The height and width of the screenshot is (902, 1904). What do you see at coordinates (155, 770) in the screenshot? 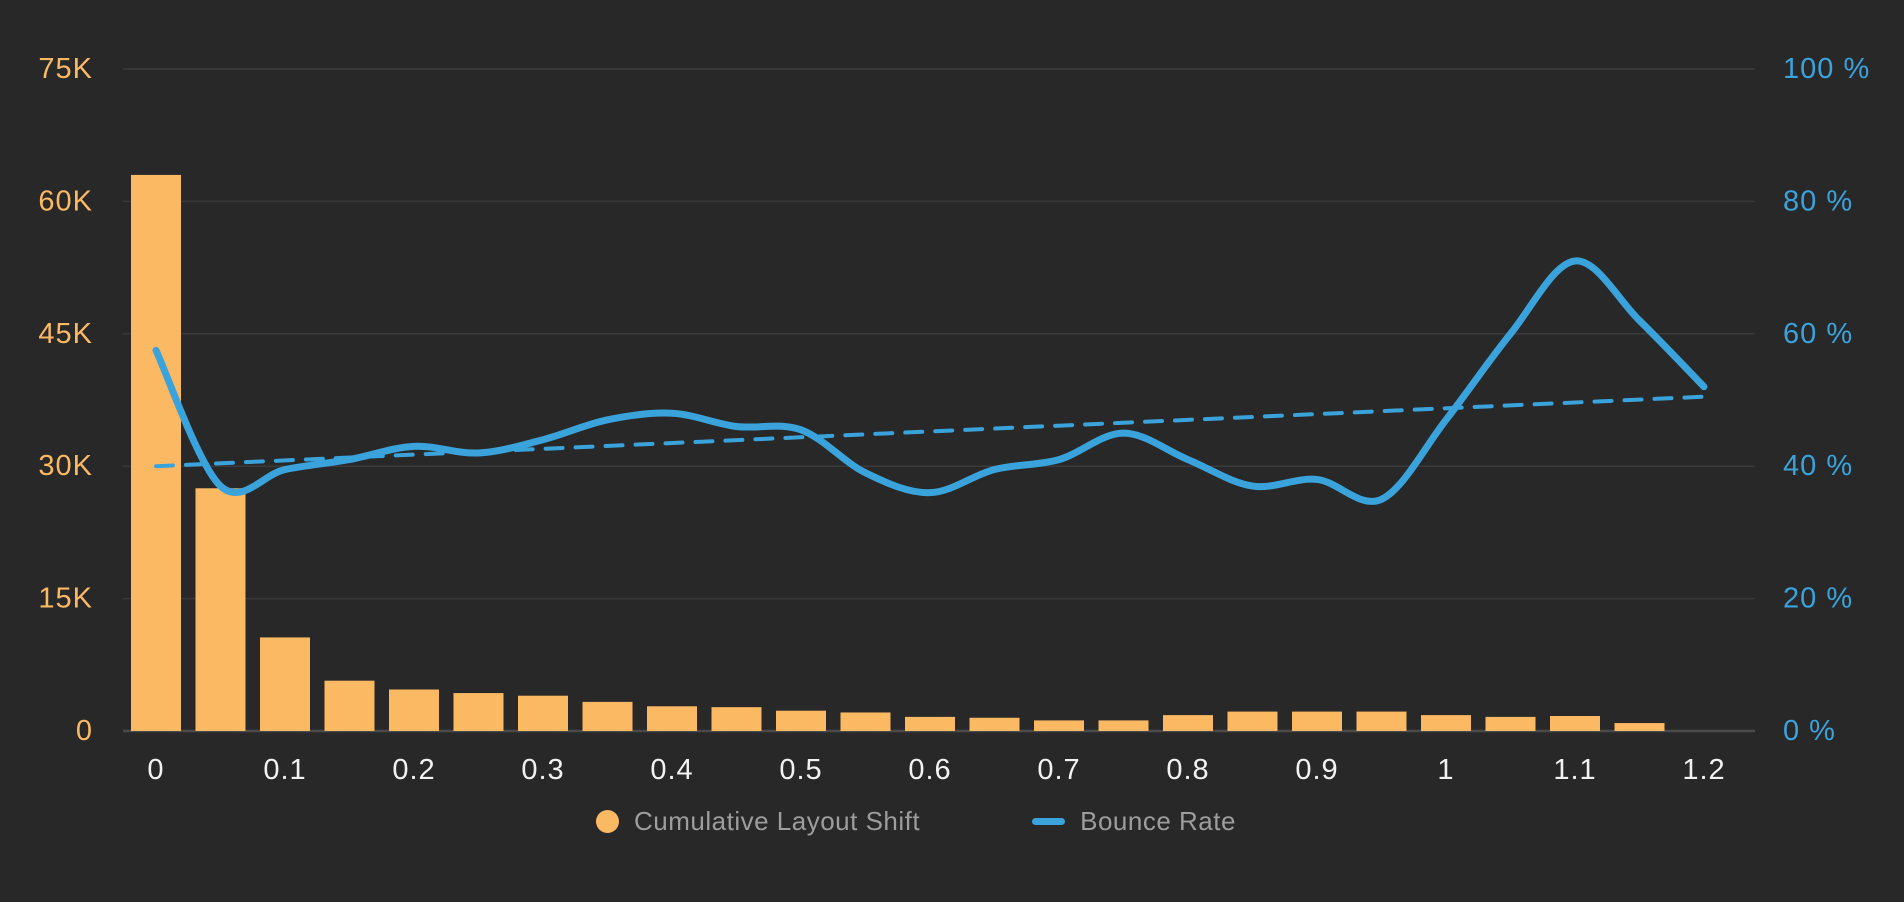
I see `x-axis-tick-label: 0` at bounding box center [155, 770].